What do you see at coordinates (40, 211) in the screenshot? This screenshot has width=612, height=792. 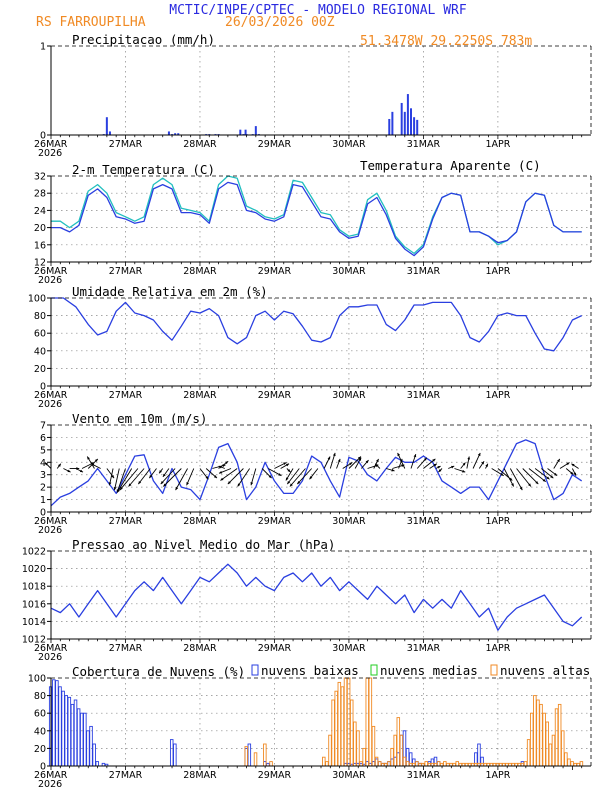 I see `y-tick-label: 24` at bounding box center [40, 211].